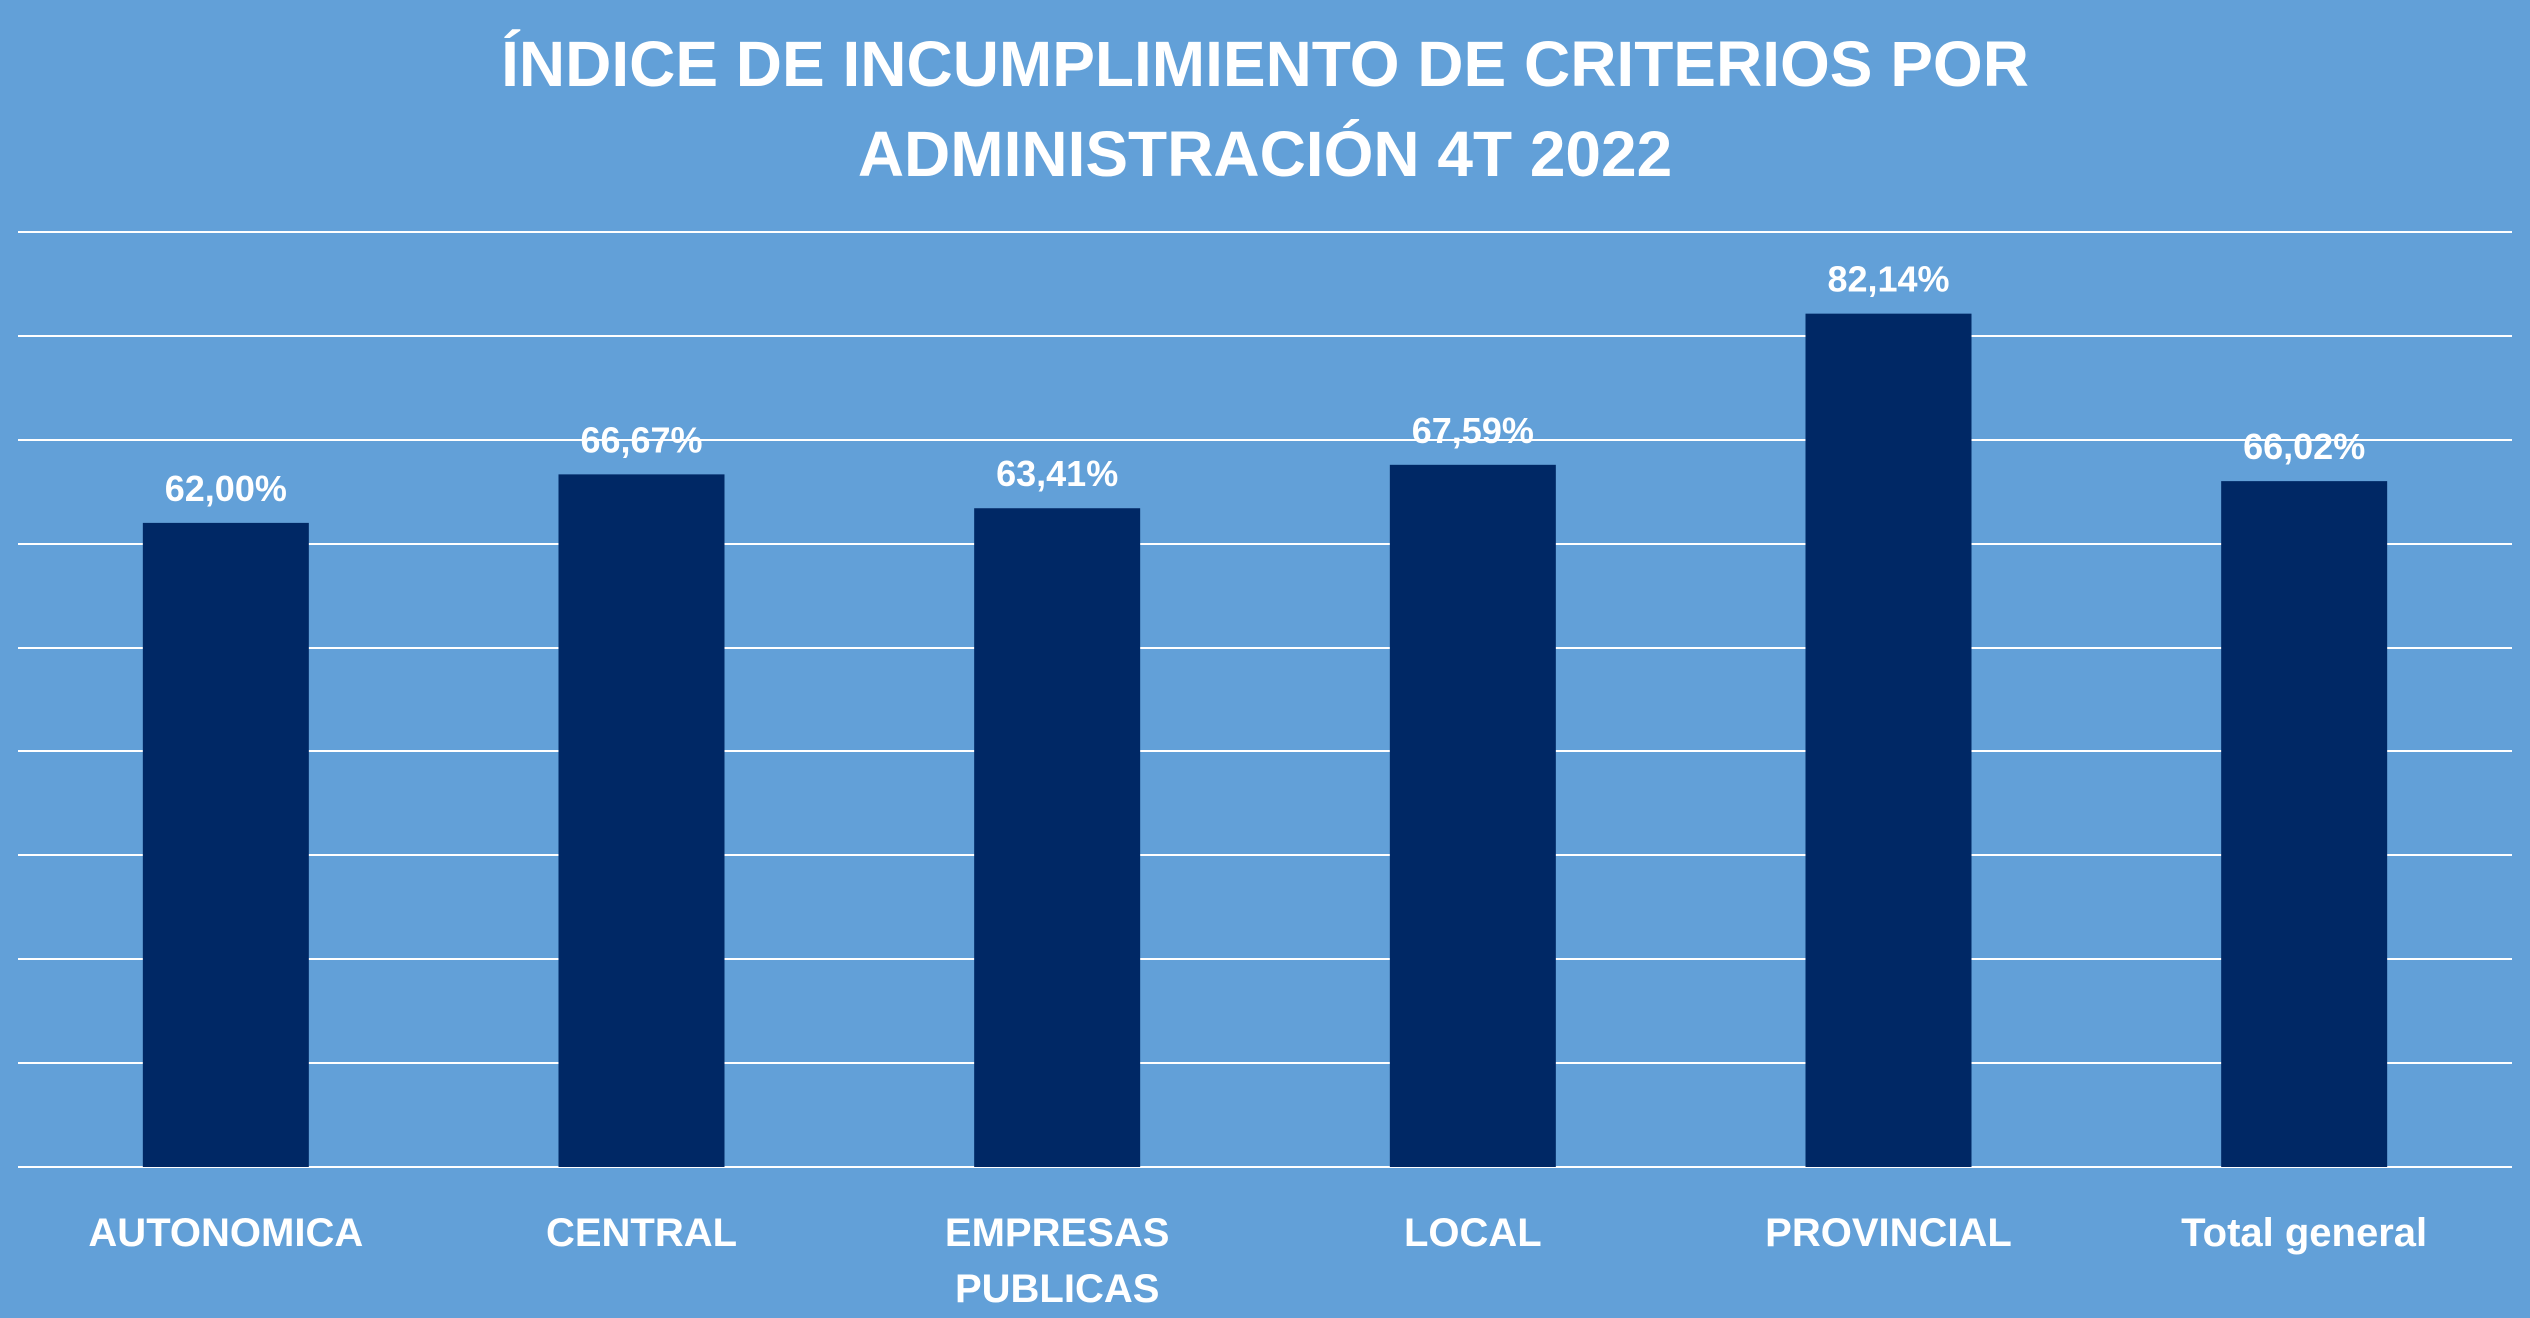 Image resolution: width=2530 pixels, height=1318 pixels. I want to click on data-label: 62,00%, so click(226, 488).